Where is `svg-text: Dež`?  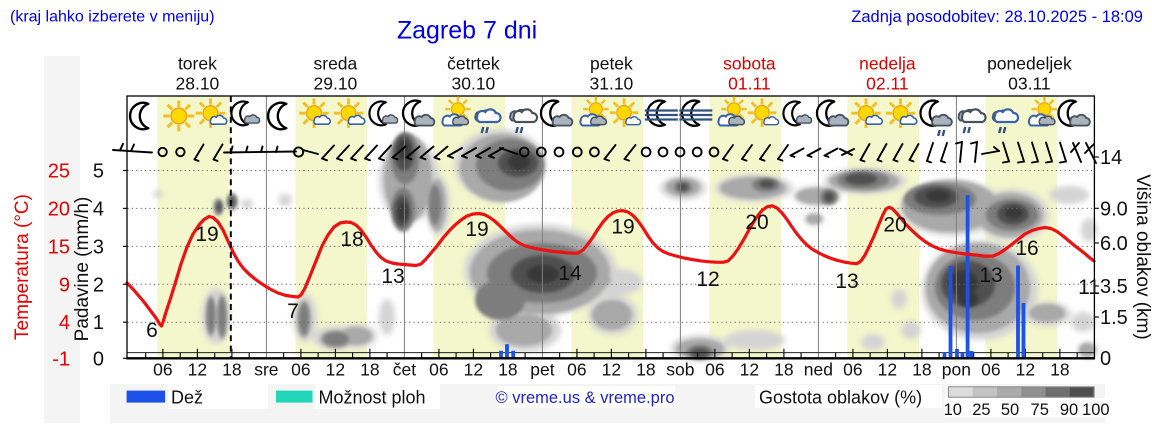 svg-text: Dež is located at coordinates (187, 398).